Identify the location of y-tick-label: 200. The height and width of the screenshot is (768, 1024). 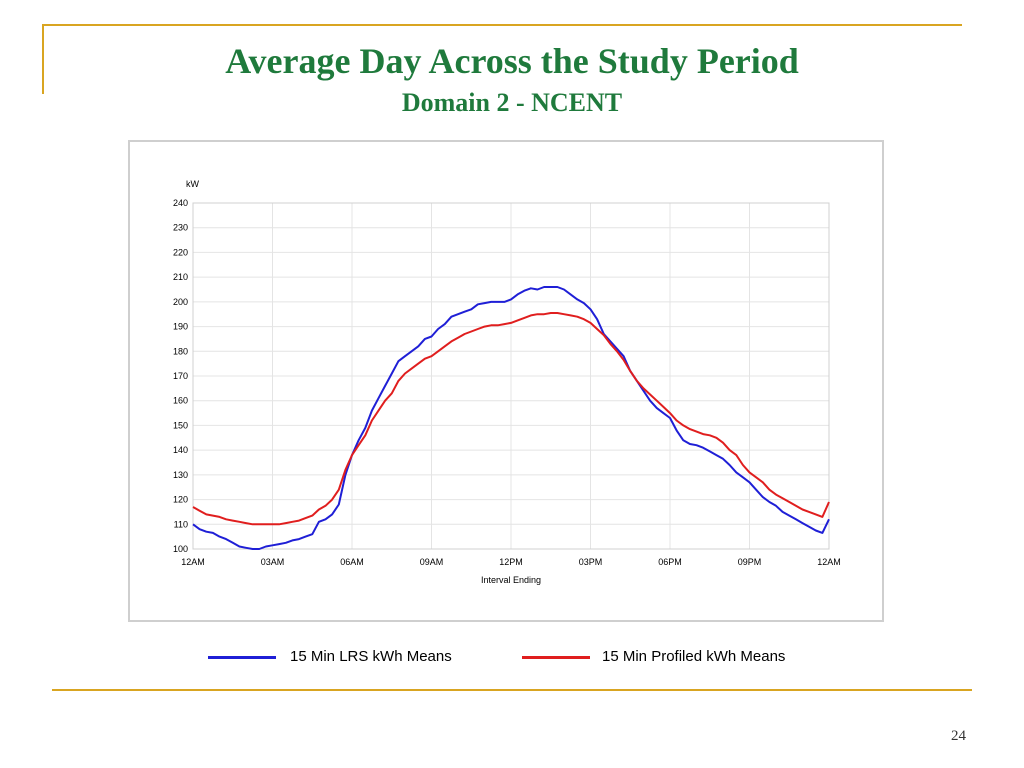
(180, 302).